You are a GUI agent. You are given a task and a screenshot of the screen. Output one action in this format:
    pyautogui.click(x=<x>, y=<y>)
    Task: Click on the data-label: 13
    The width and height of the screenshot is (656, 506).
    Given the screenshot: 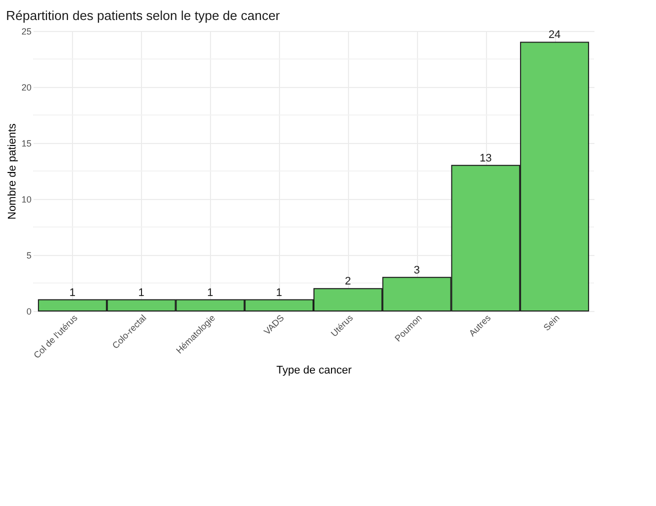 What is the action you would take?
    pyautogui.click(x=486, y=158)
    